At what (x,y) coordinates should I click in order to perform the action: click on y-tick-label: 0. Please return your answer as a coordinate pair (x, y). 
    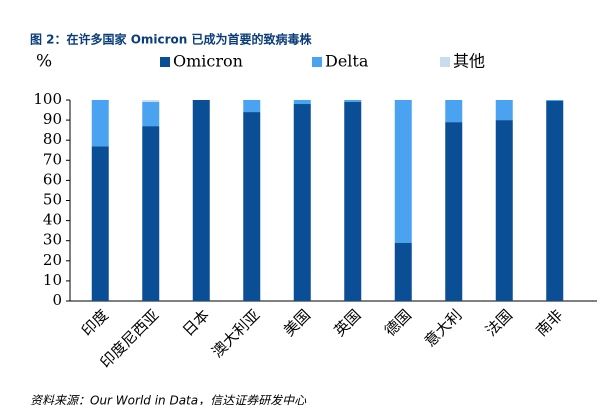
    Looking at the image, I should click on (57, 300).